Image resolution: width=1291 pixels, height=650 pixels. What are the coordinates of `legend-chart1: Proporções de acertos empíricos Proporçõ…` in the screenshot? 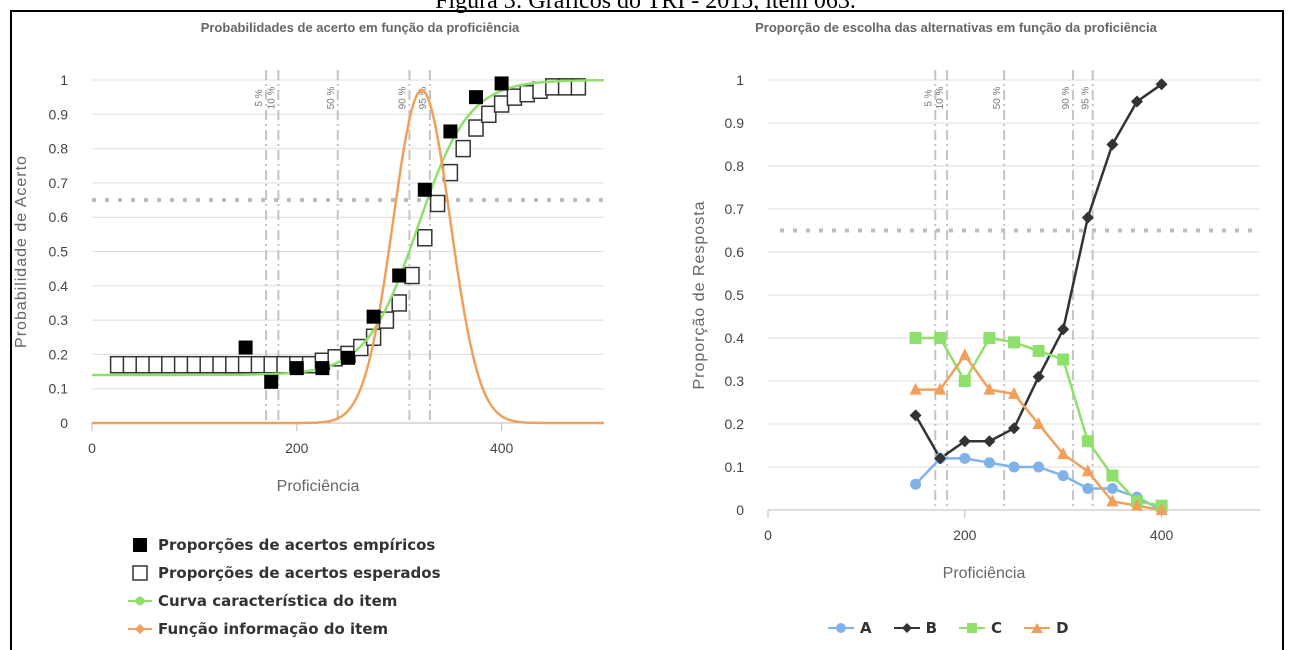 It's located at (284, 587).